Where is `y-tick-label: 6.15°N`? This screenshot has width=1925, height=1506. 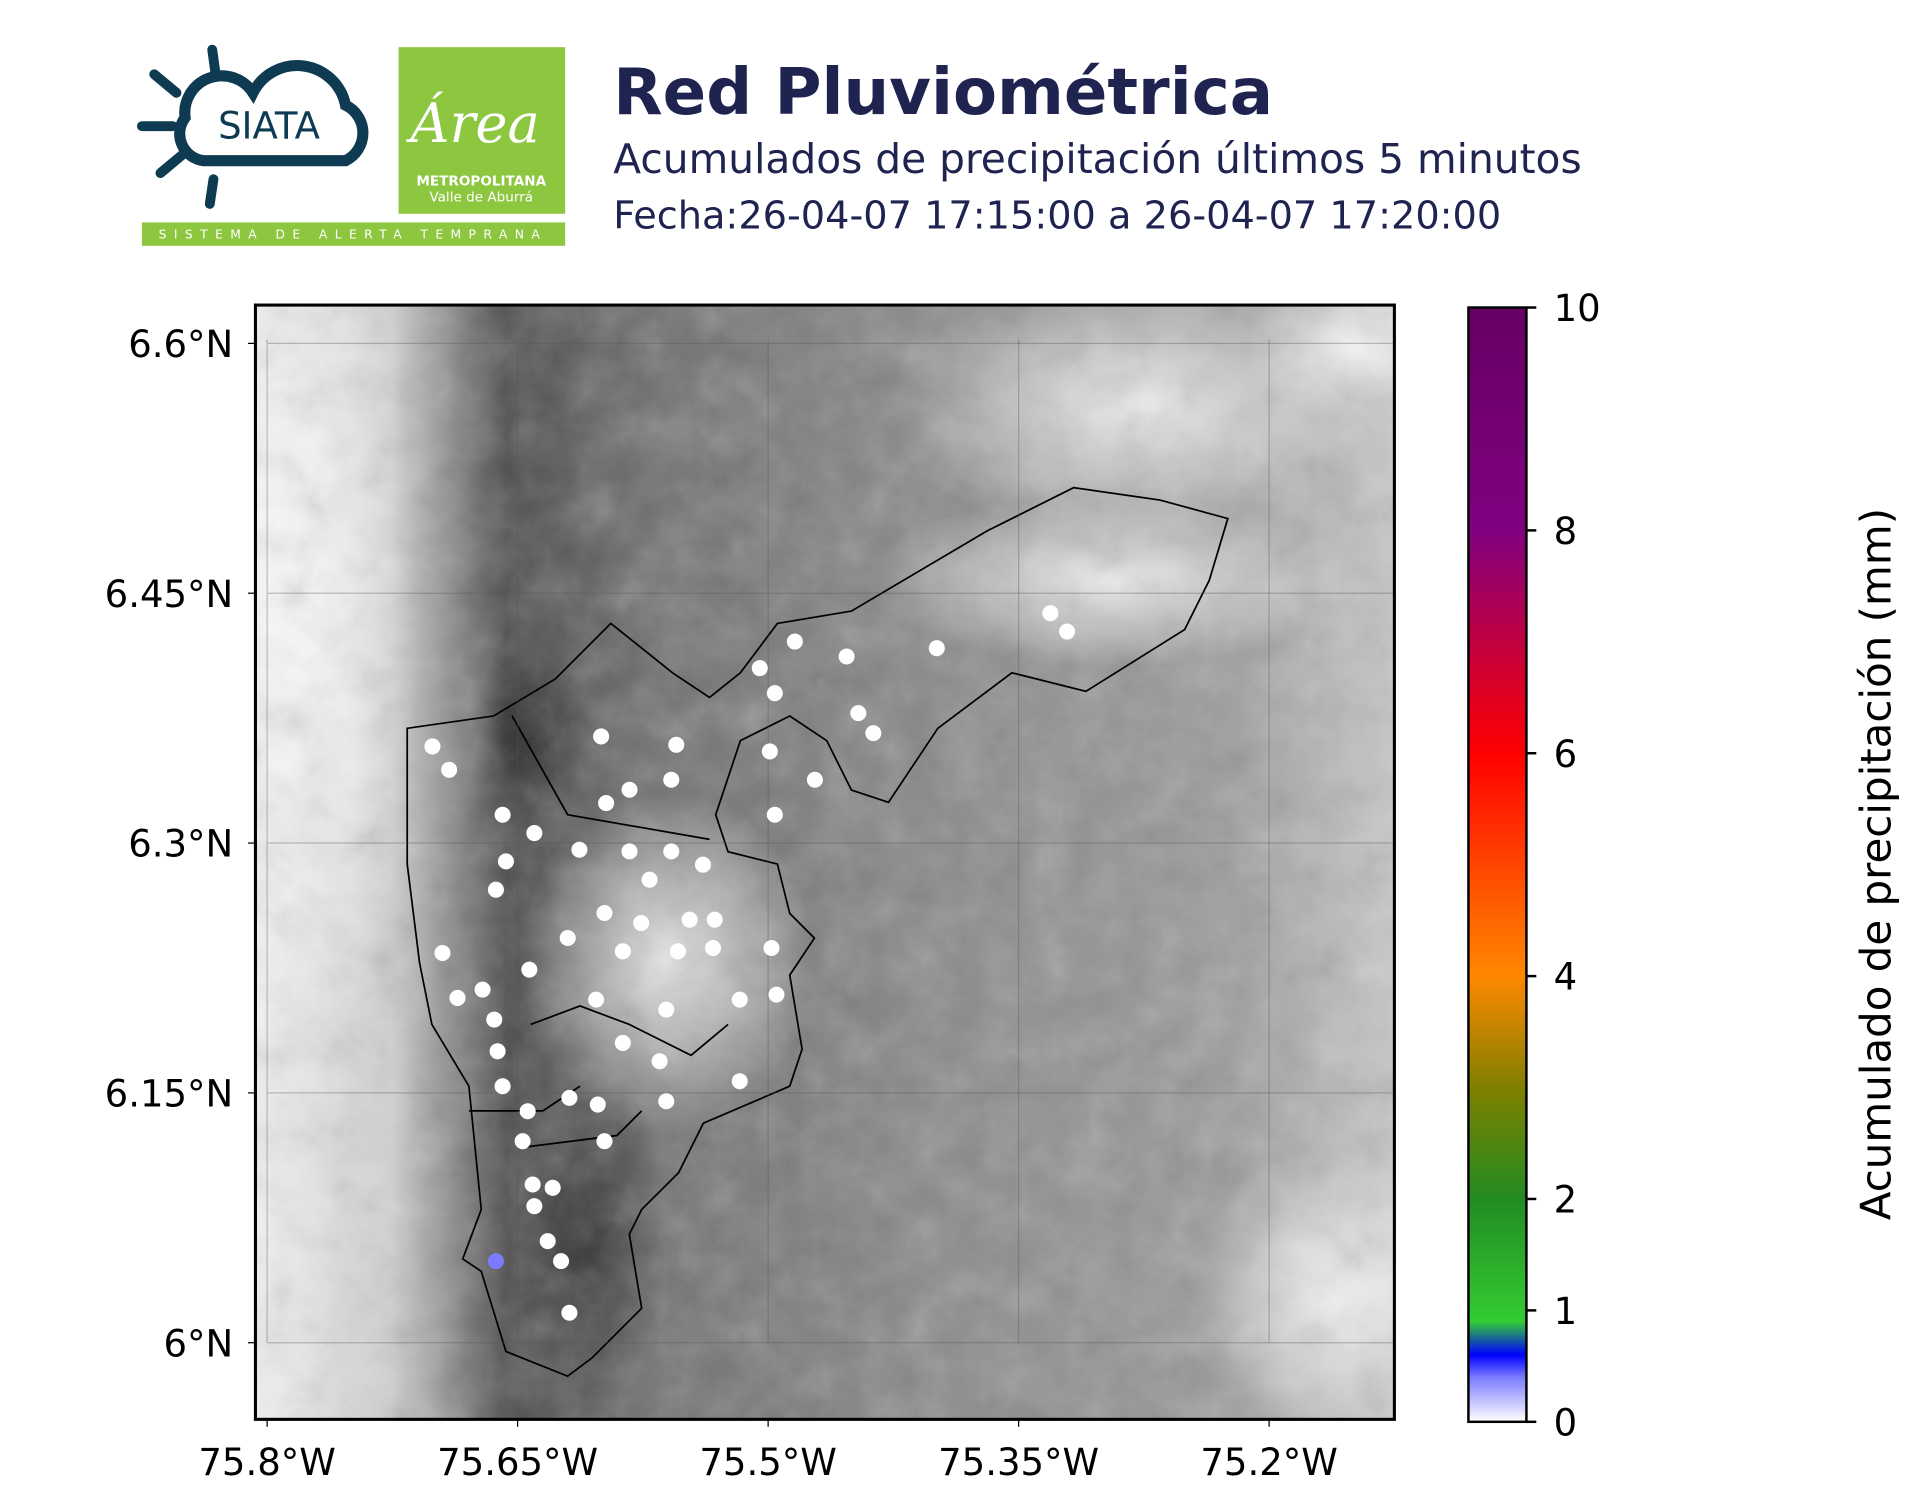 y-tick-label: 6.15°N is located at coordinates (169, 1093).